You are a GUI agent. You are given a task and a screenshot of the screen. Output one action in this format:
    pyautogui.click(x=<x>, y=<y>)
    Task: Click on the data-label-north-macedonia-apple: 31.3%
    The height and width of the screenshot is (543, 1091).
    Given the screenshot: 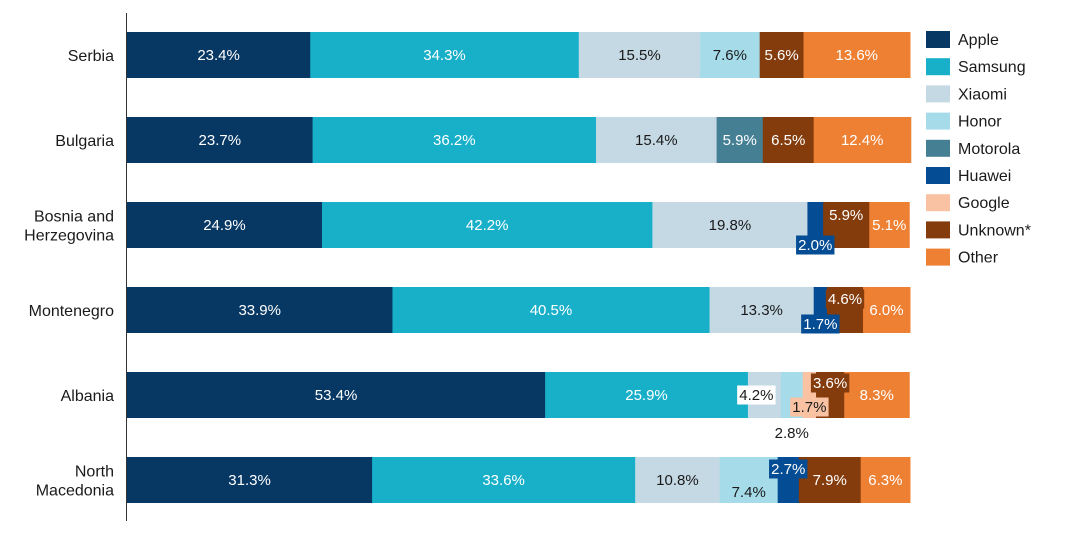 What is the action you would take?
    pyautogui.click(x=249, y=480)
    